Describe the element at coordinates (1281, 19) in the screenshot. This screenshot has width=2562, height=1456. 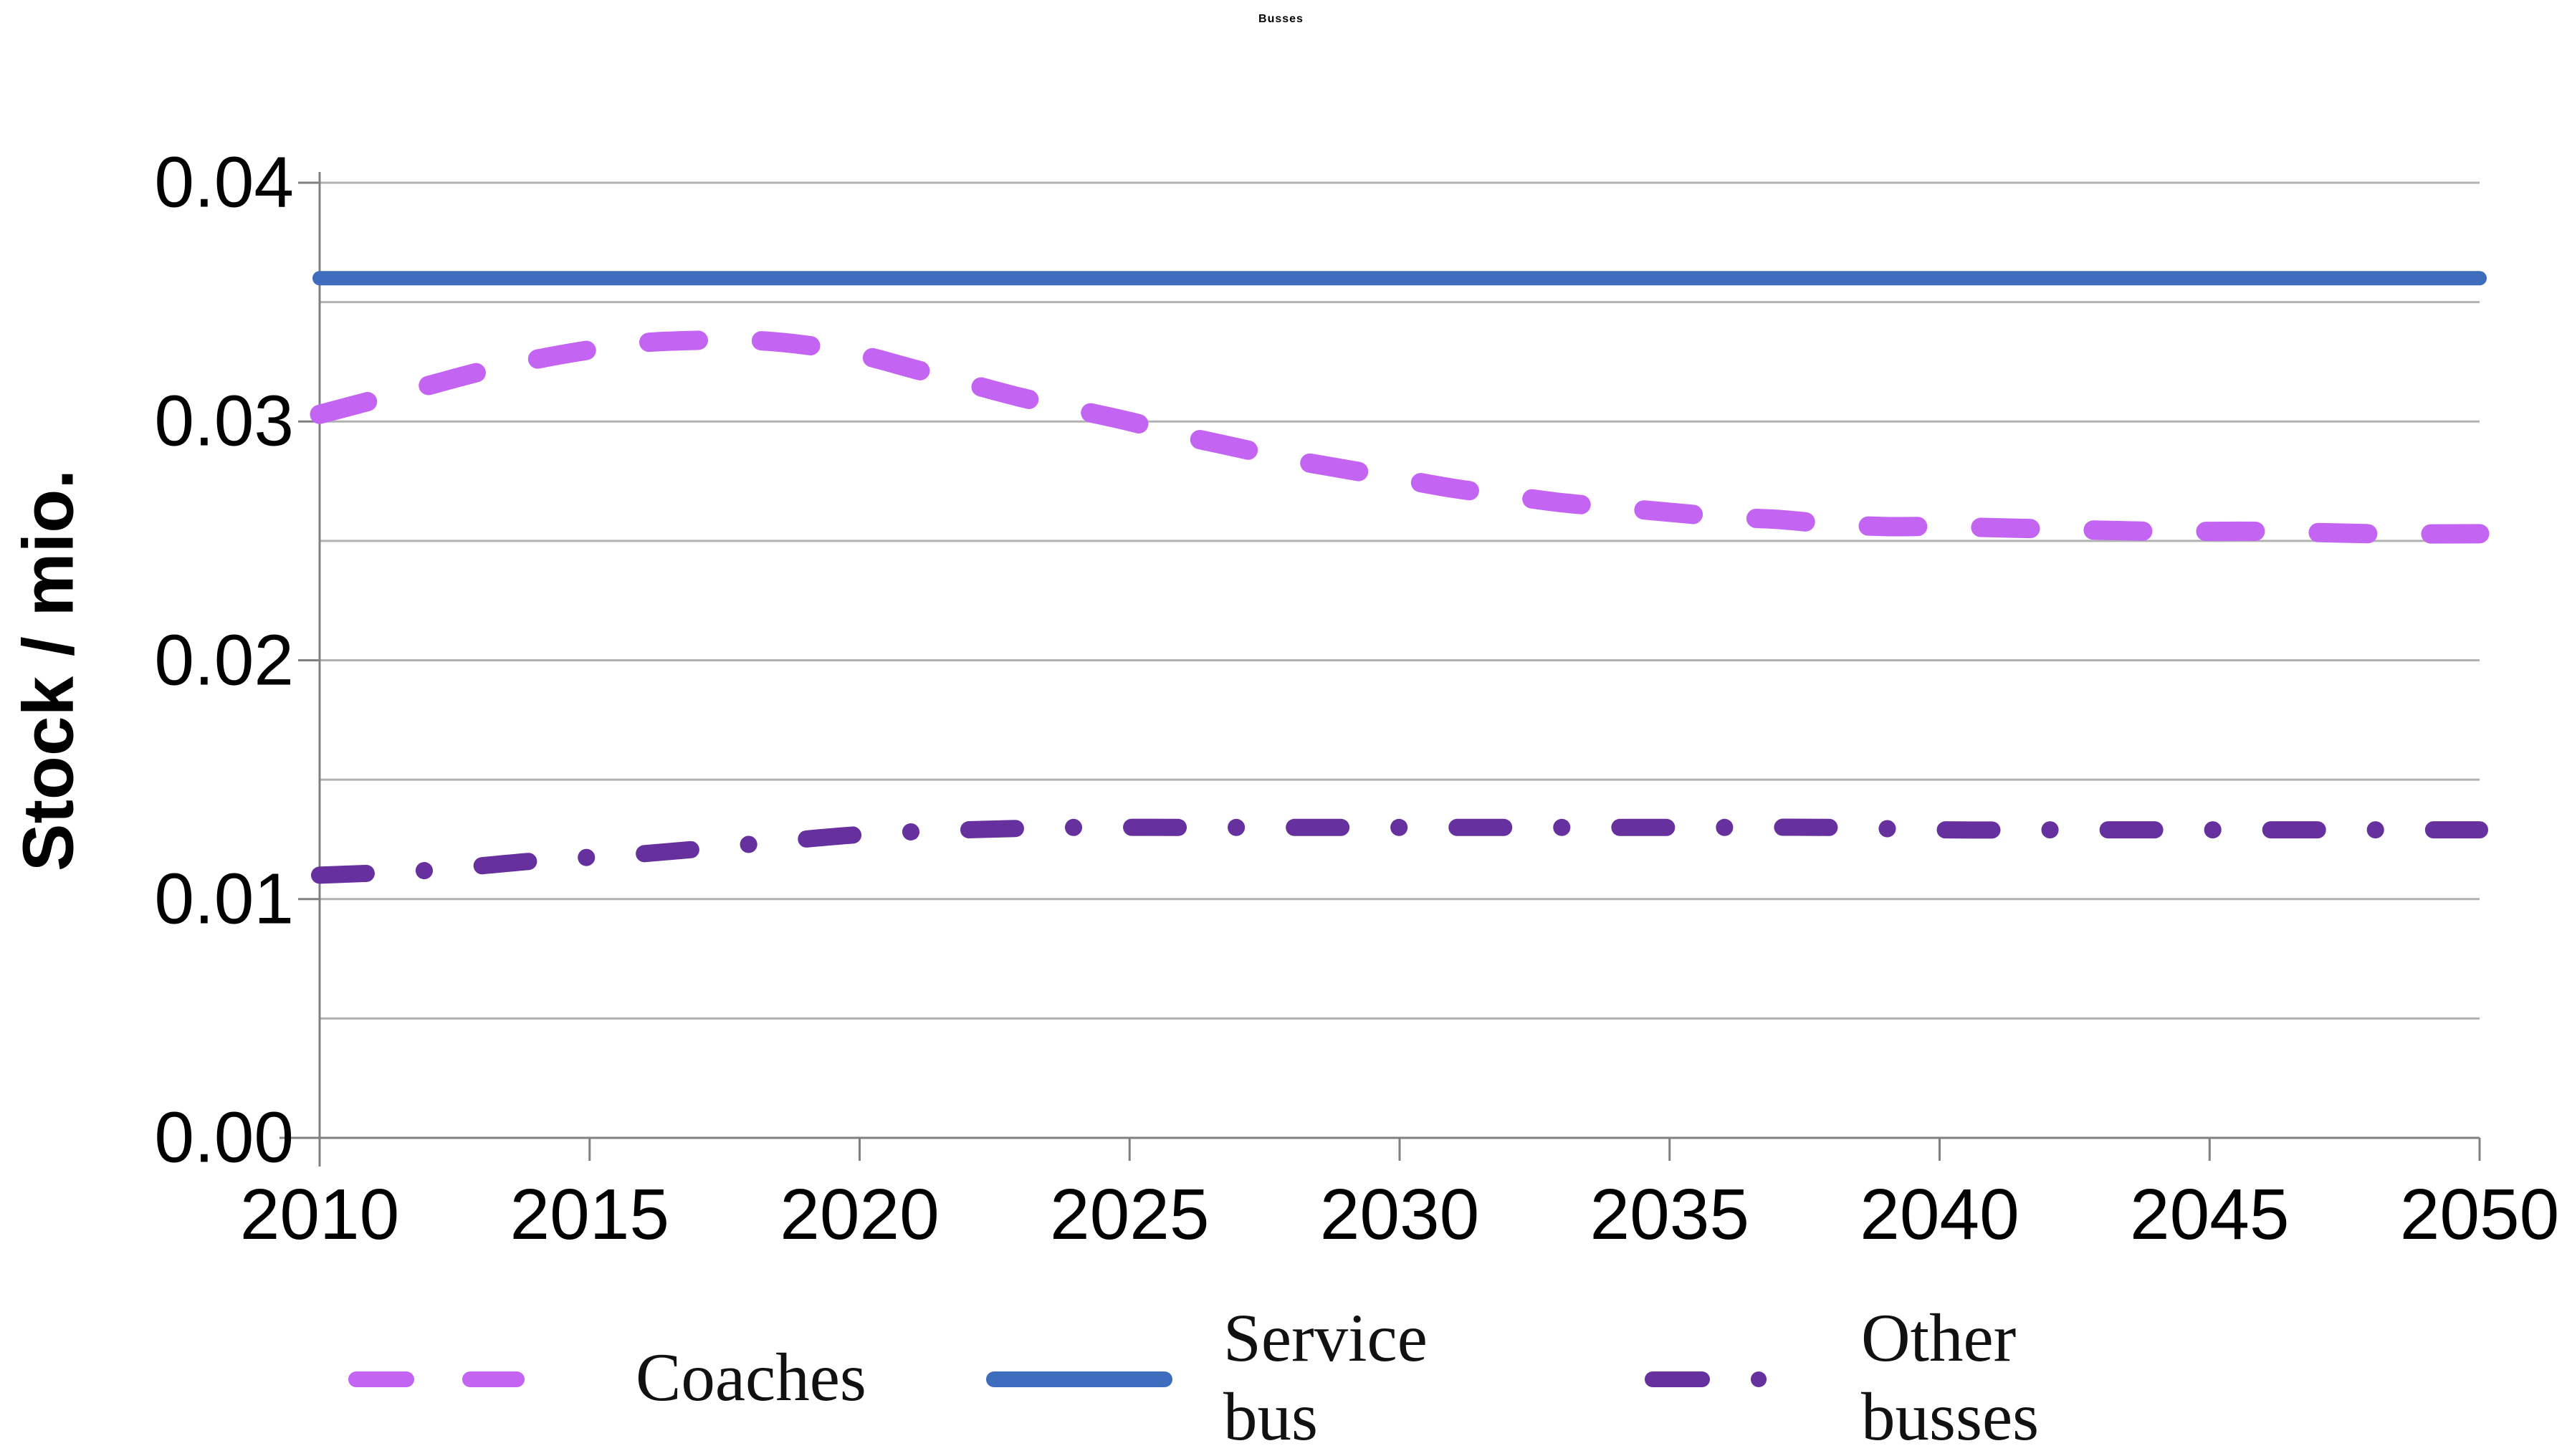
I see `chart-title: Busses` at that location.